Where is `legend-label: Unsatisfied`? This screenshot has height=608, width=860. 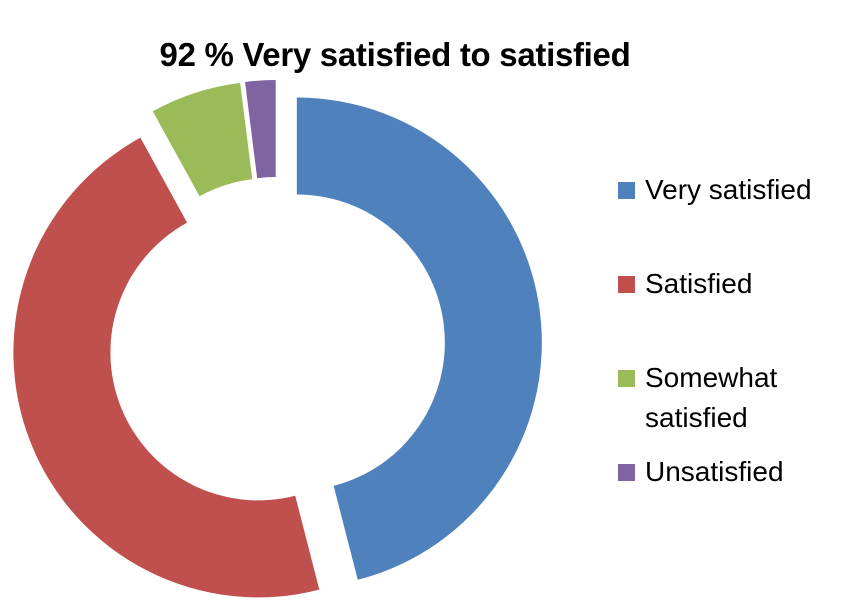 legend-label: Unsatisfied is located at coordinates (714, 471).